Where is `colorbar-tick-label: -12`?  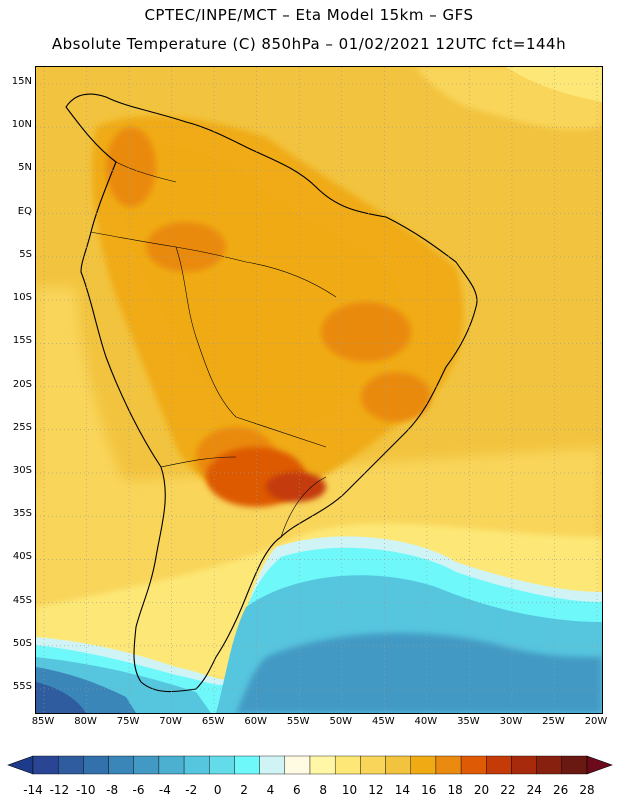 colorbar-tick-label: -12 is located at coordinates (59, 790).